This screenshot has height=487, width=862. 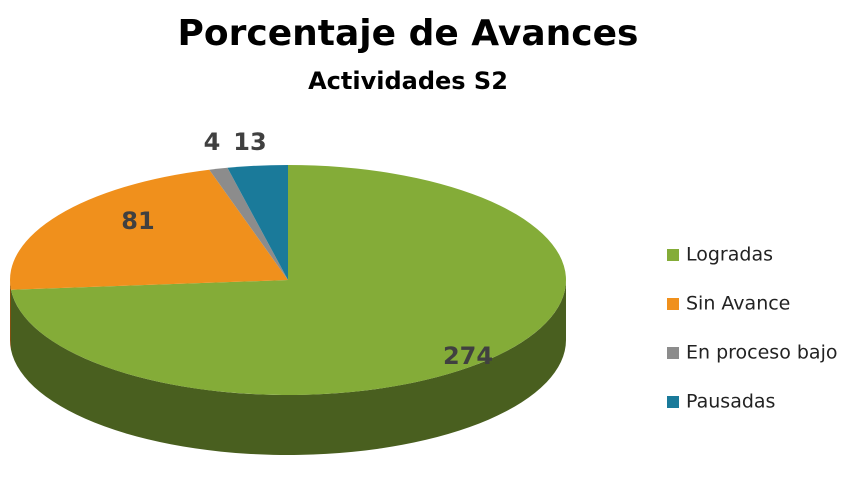 What do you see at coordinates (137, 221) in the screenshot?
I see `data-label: 81` at bounding box center [137, 221].